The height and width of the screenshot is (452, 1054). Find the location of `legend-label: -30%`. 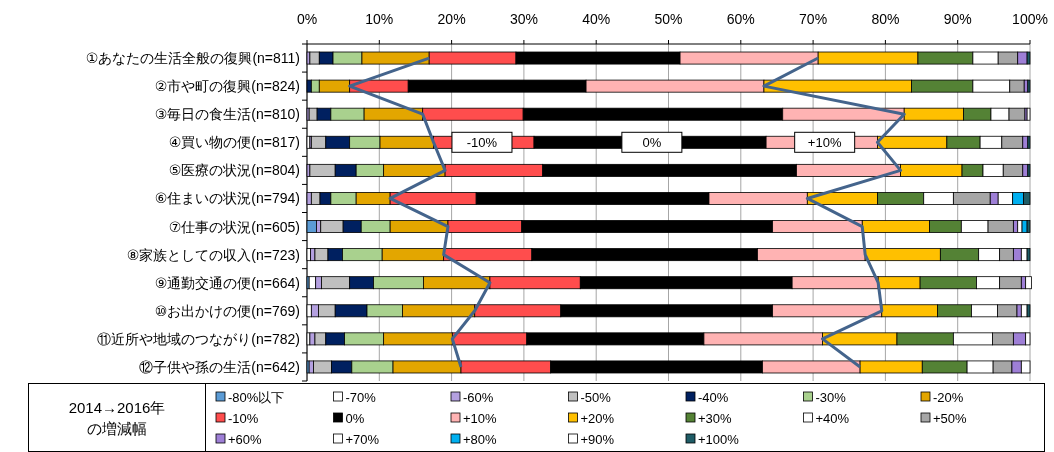

legend-label: -30% is located at coordinates (831, 397).